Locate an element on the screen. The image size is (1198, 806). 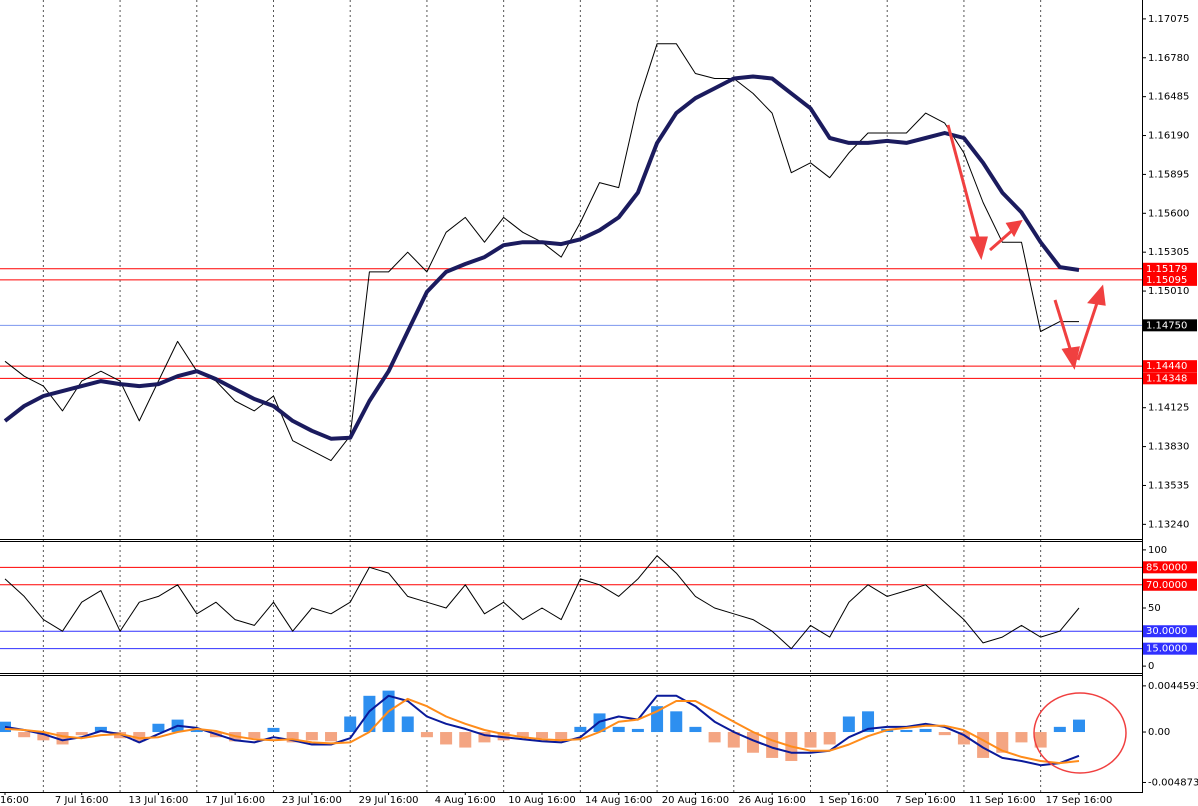
y-tick-label: -0.0048737 is located at coordinates (1173, 782).